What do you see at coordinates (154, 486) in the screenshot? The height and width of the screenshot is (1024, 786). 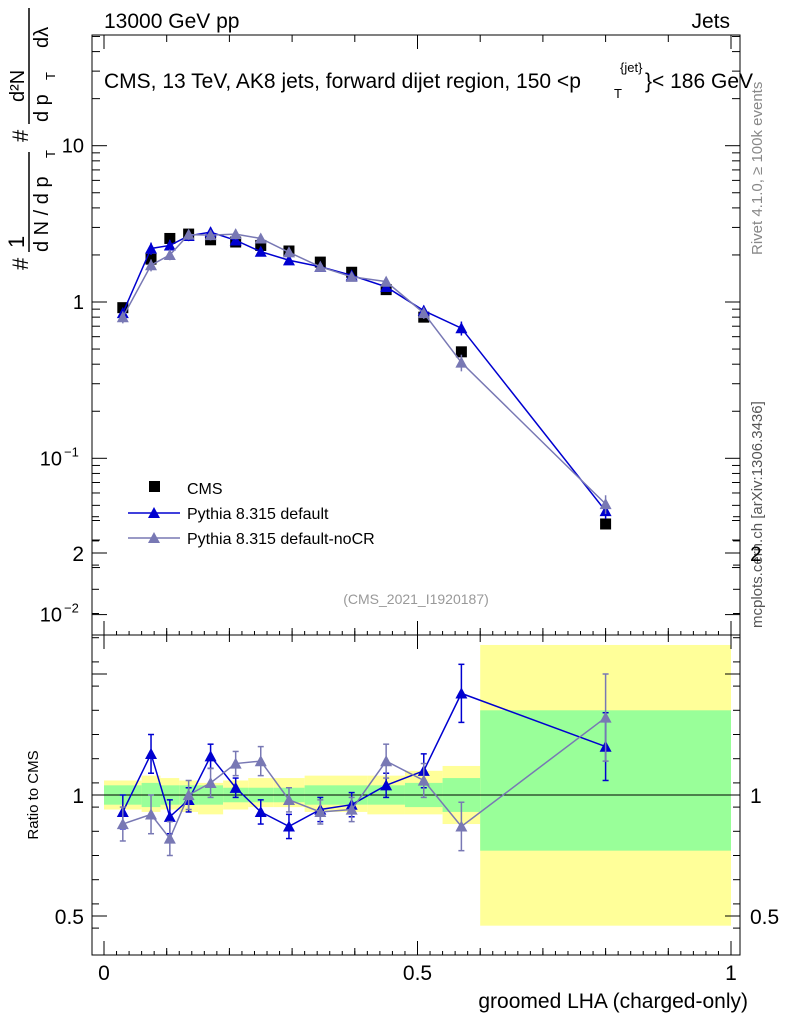 I see `legend-marker-cms` at bounding box center [154, 486].